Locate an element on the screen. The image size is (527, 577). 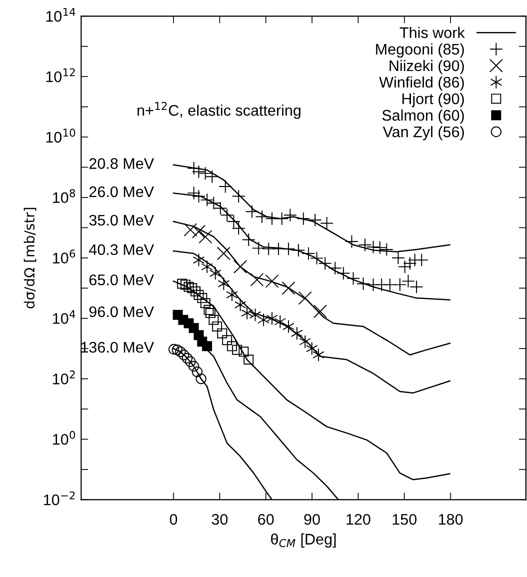
x-tick-label: 0 is located at coordinates (174, 519).